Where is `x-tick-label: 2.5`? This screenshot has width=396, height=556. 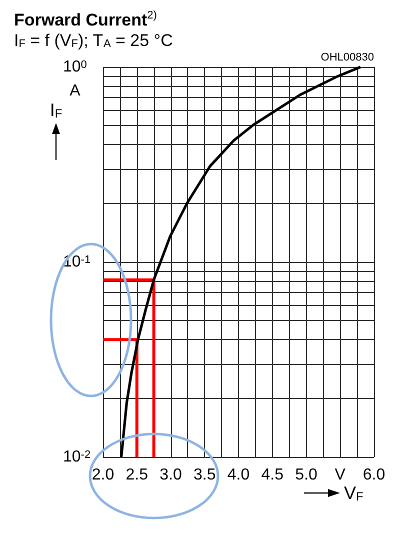
x-tick-label: 2.5 is located at coordinates (137, 475).